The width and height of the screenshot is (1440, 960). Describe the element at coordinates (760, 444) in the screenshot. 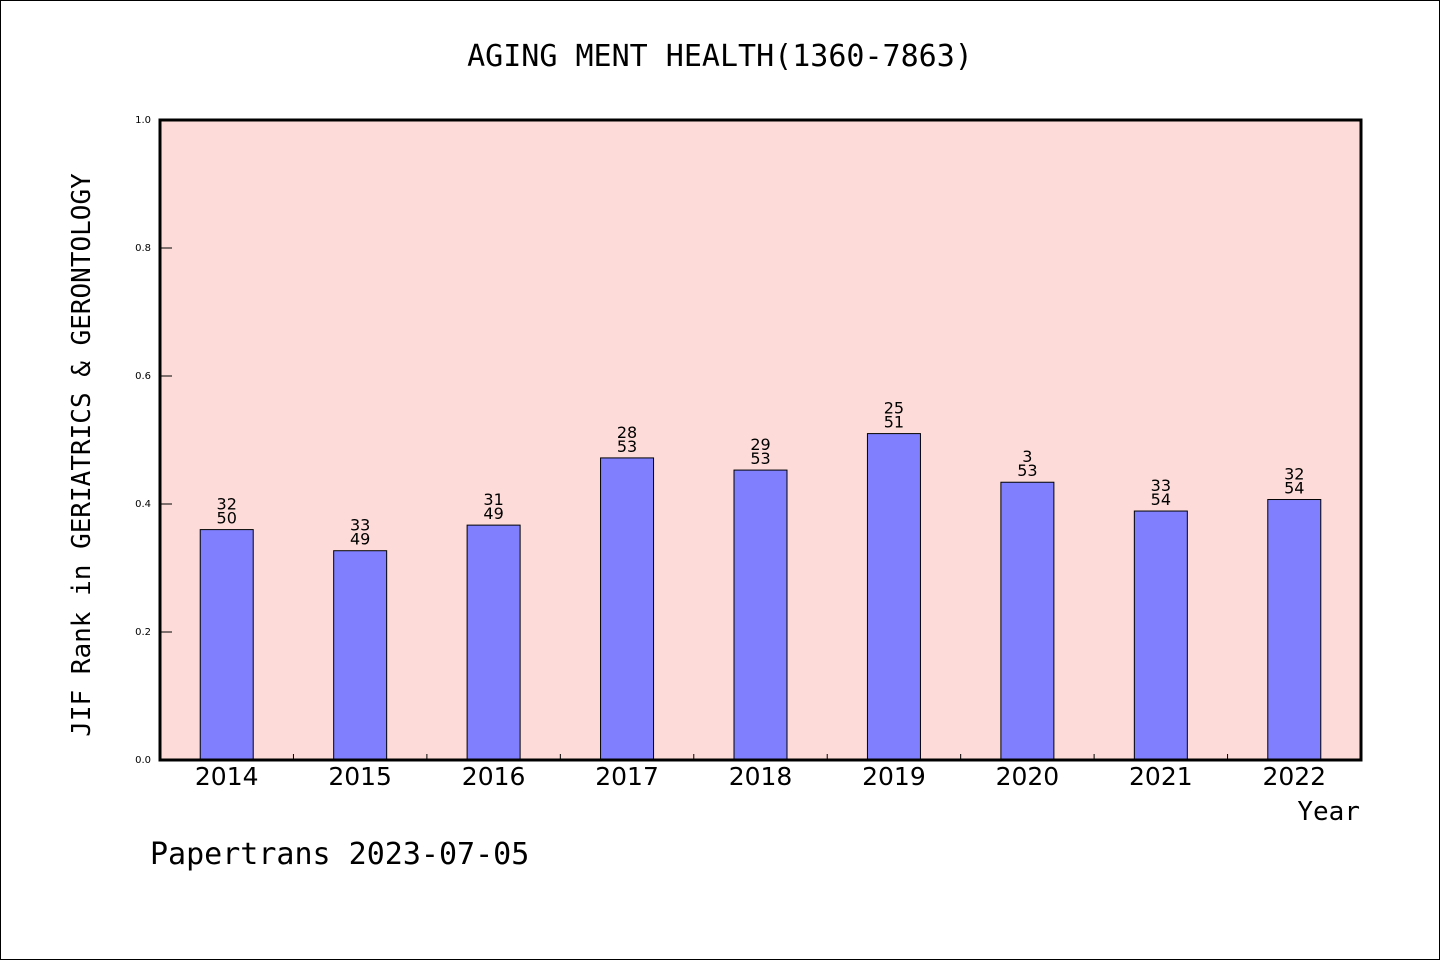

I see `data-label-rank-2018: 29` at that location.